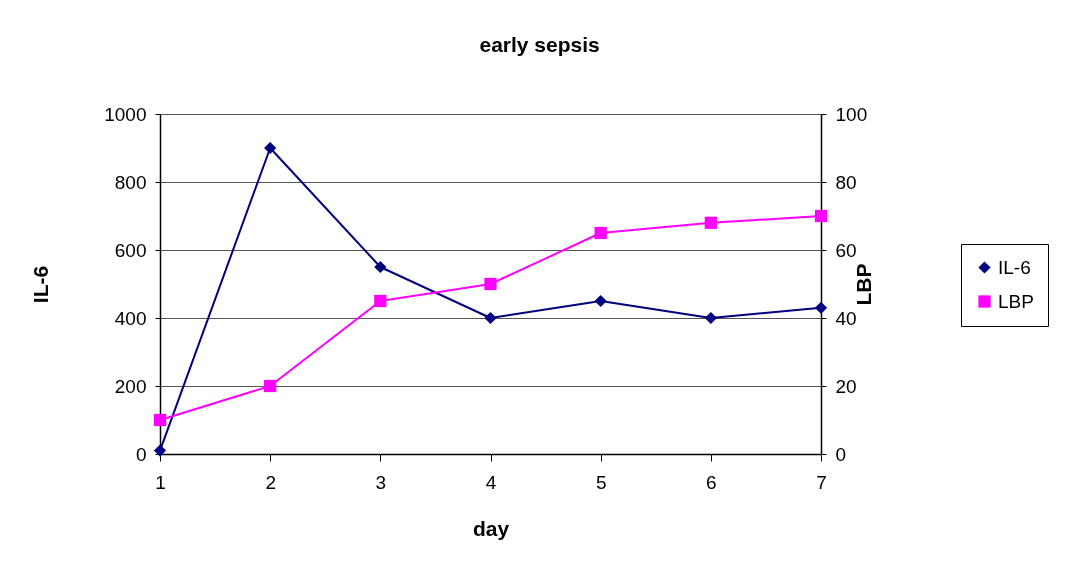 This screenshot has width=1088, height=577. What do you see at coordinates (821, 482) in the screenshot?
I see `x-tick-label: 7` at bounding box center [821, 482].